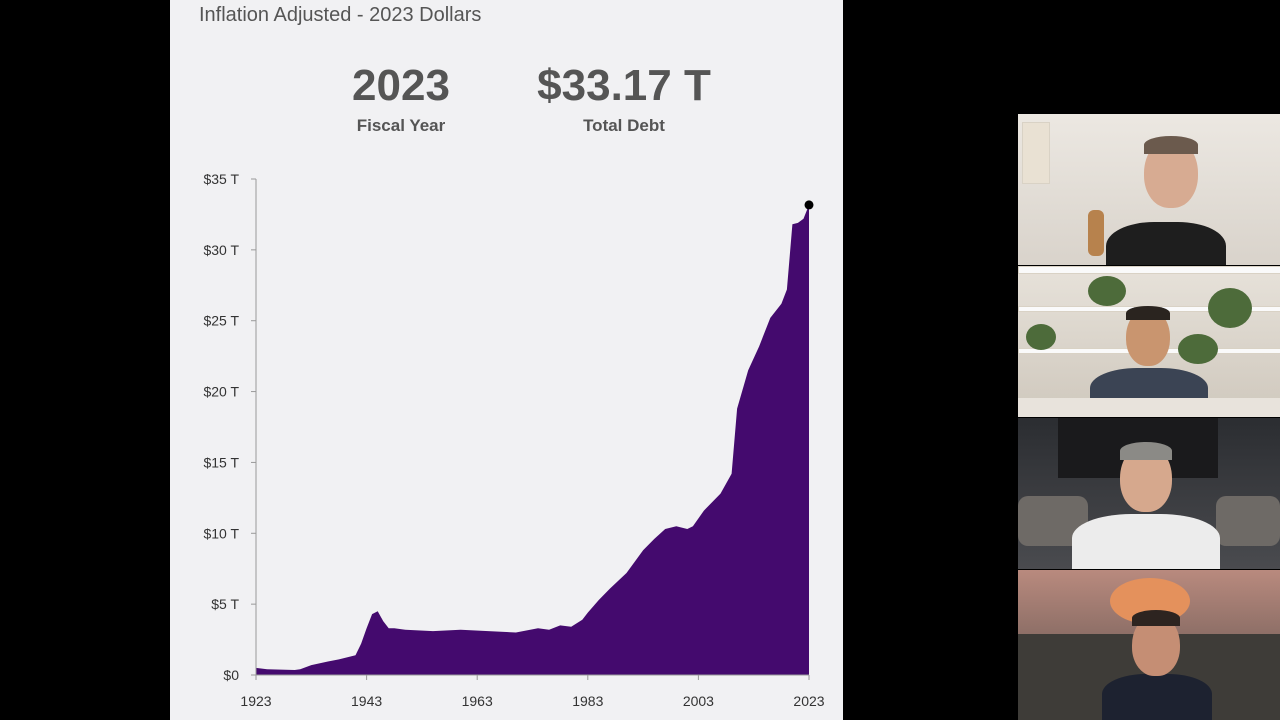  What do you see at coordinates (366, 701) in the screenshot?
I see `x-tick-label: 1943` at bounding box center [366, 701].